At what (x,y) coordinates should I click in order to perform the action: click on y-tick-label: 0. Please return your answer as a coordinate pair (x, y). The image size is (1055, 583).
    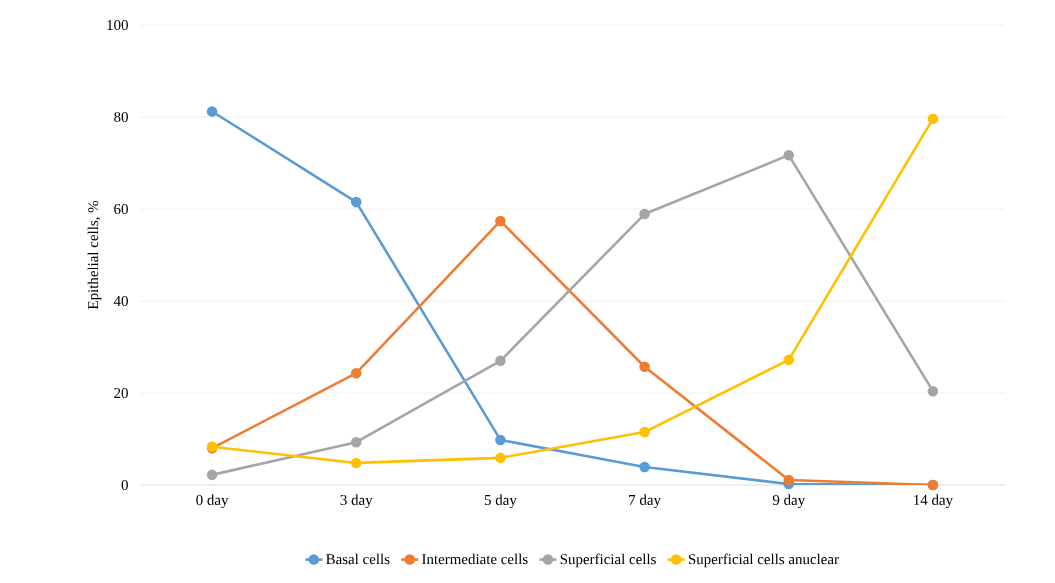
    Looking at the image, I should click on (124, 485).